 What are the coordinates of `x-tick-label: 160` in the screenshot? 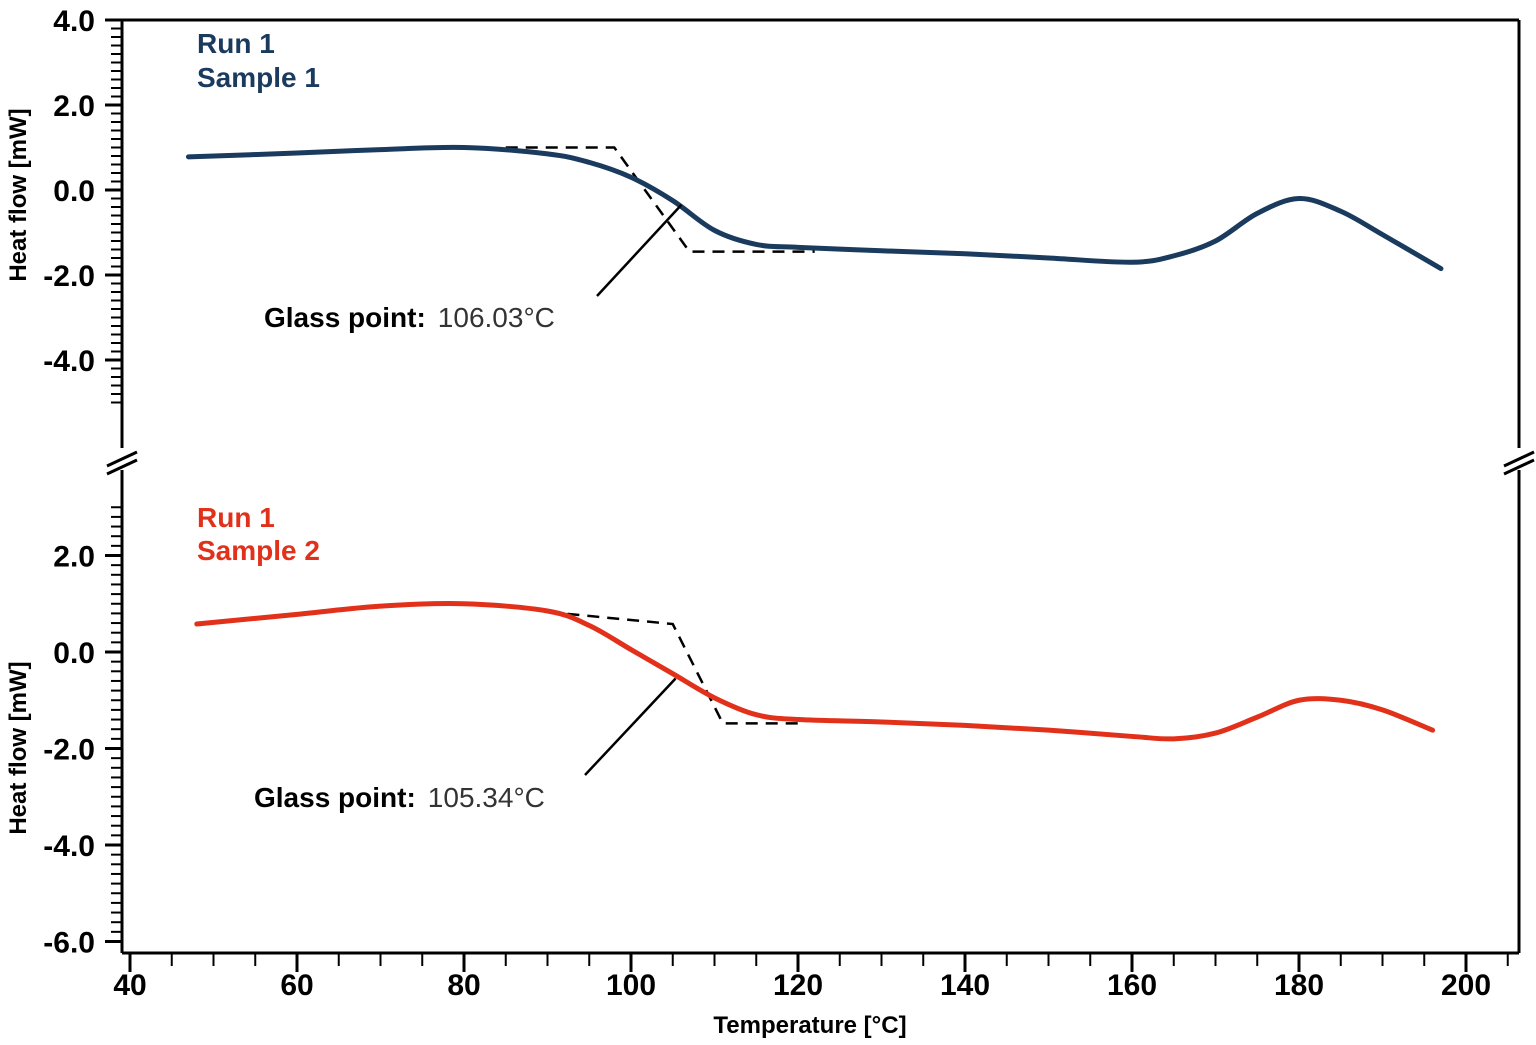 It's located at (1132, 985).